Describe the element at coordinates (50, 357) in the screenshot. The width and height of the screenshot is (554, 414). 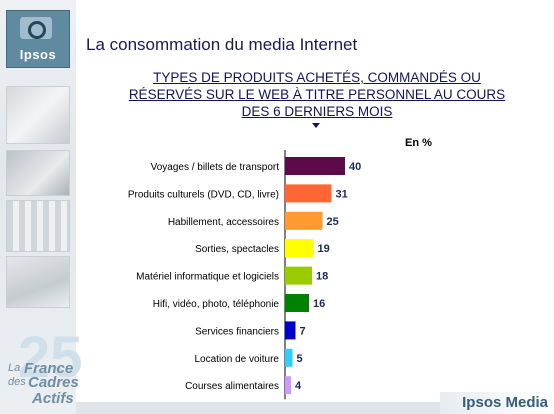
I see `badge-number: 25` at that location.